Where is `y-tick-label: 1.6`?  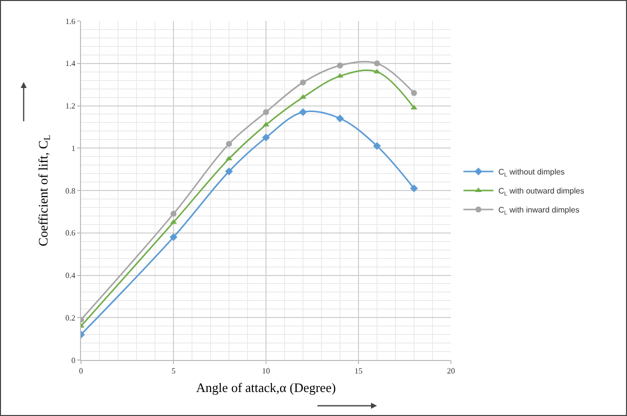 y-tick-label: 1.6 is located at coordinates (70, 21).